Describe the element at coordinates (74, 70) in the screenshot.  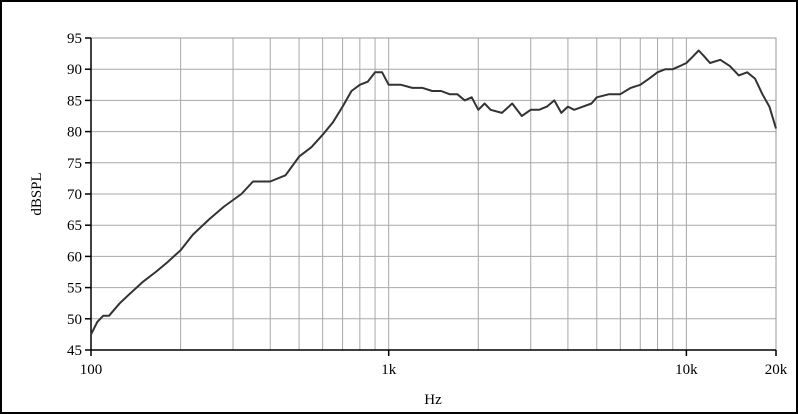
I see `y-tick-label: 90` at that location.